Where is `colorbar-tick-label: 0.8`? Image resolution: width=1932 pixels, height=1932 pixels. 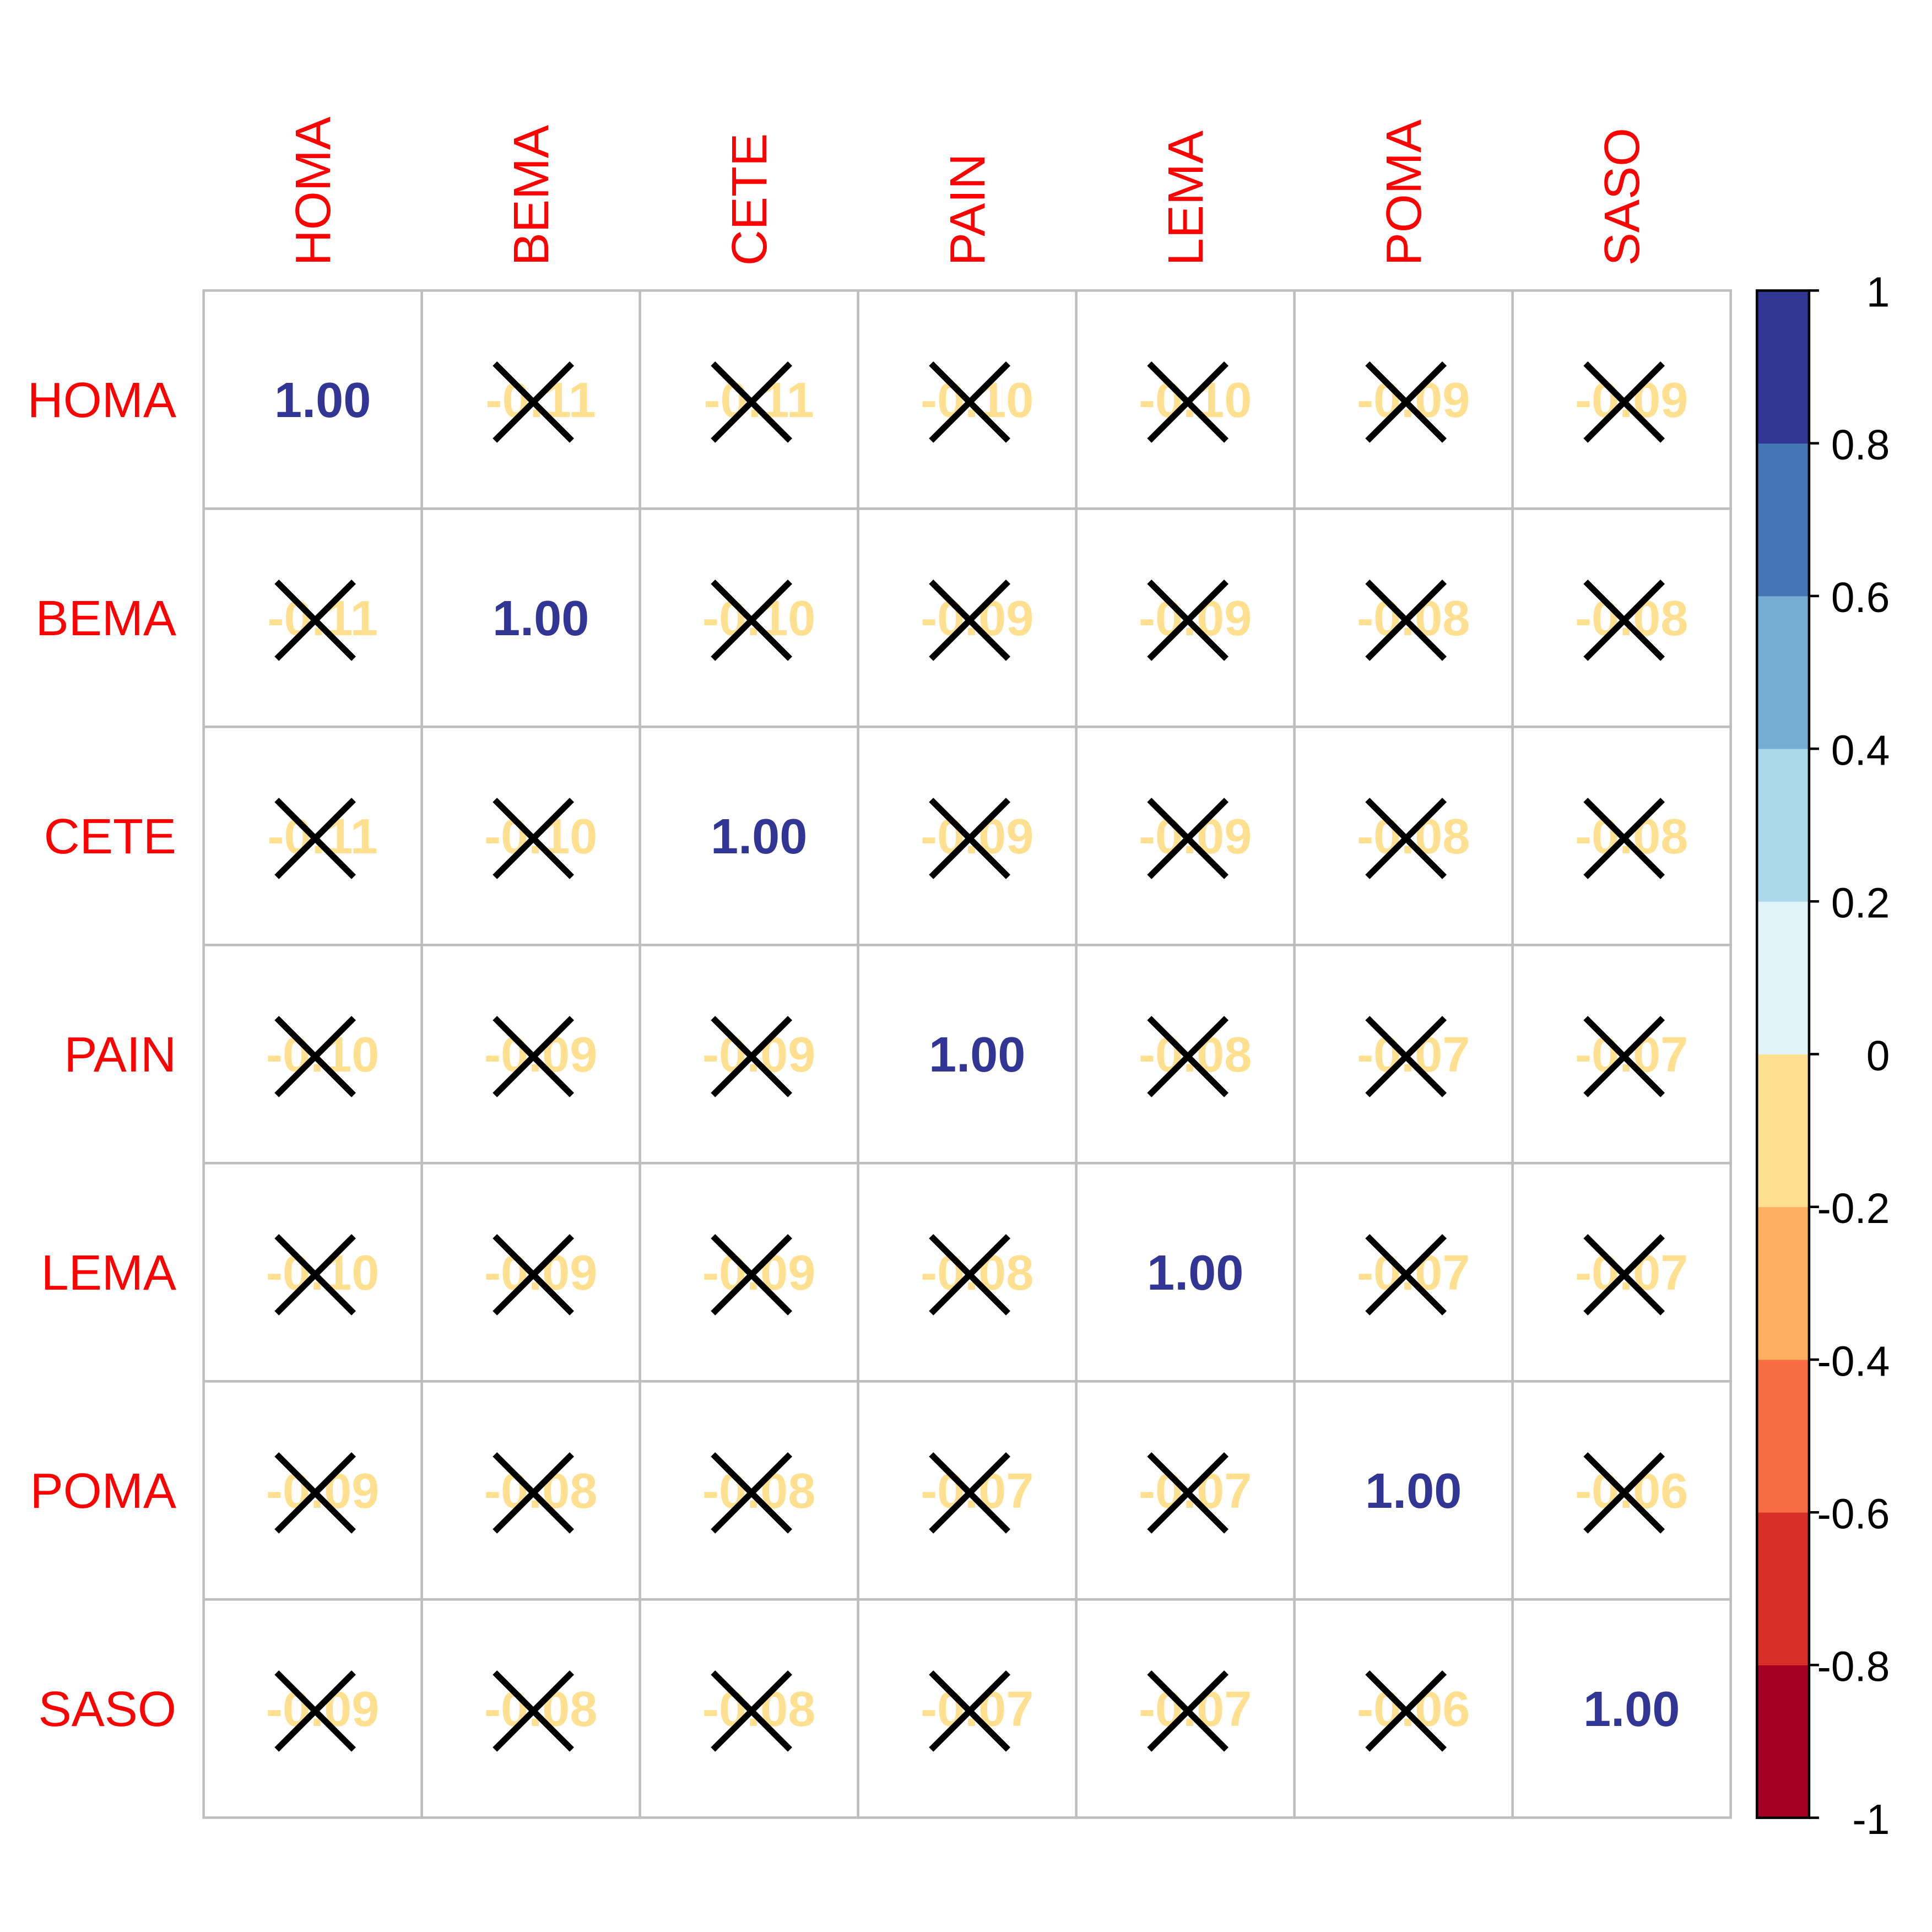
colorbar-tick-label: 0.8 is located at coordinates (1861, 446).